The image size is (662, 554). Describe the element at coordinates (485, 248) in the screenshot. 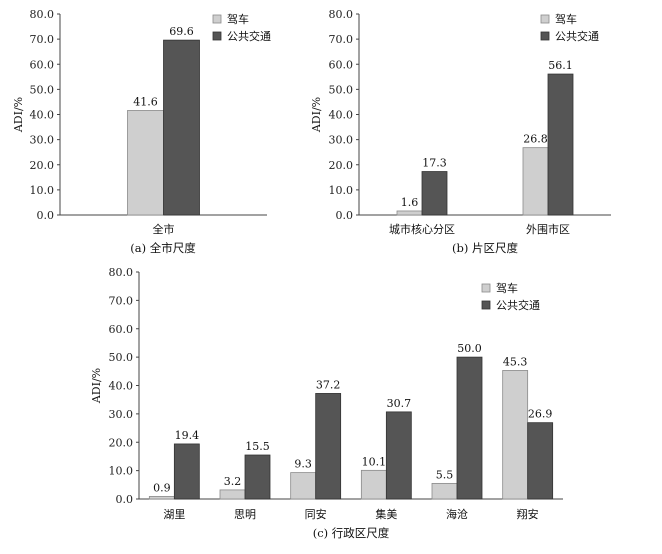

I see `panel-caption: (b) 片区尺度` at that location.